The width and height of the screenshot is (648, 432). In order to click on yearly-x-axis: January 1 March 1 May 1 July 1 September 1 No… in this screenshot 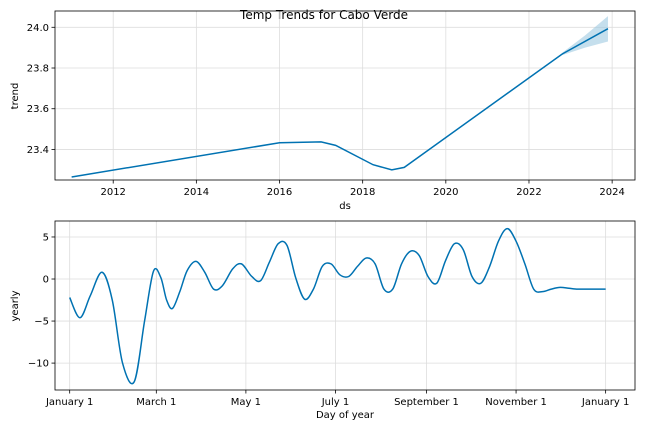, I will do `click(337, 399)`.